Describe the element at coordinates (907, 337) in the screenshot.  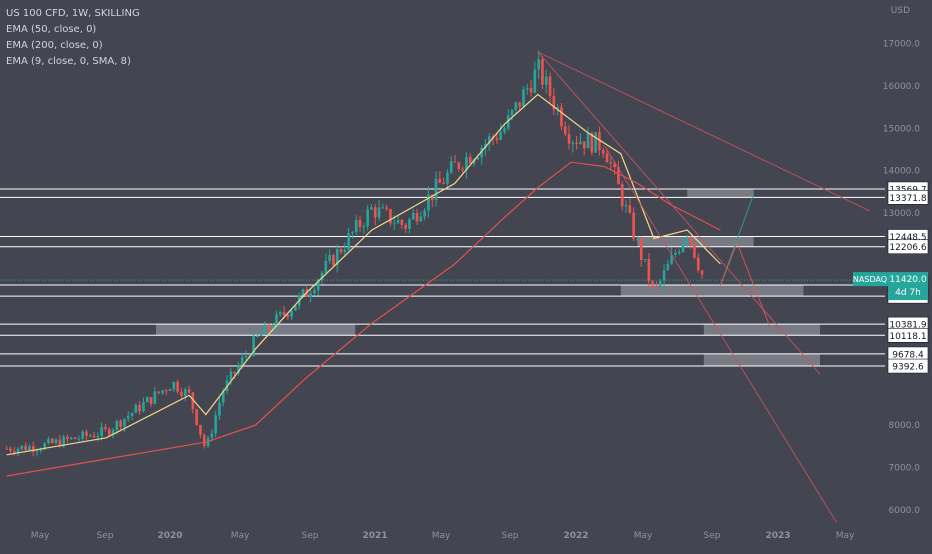
I see `level-price-label: 10118.1` at that location.